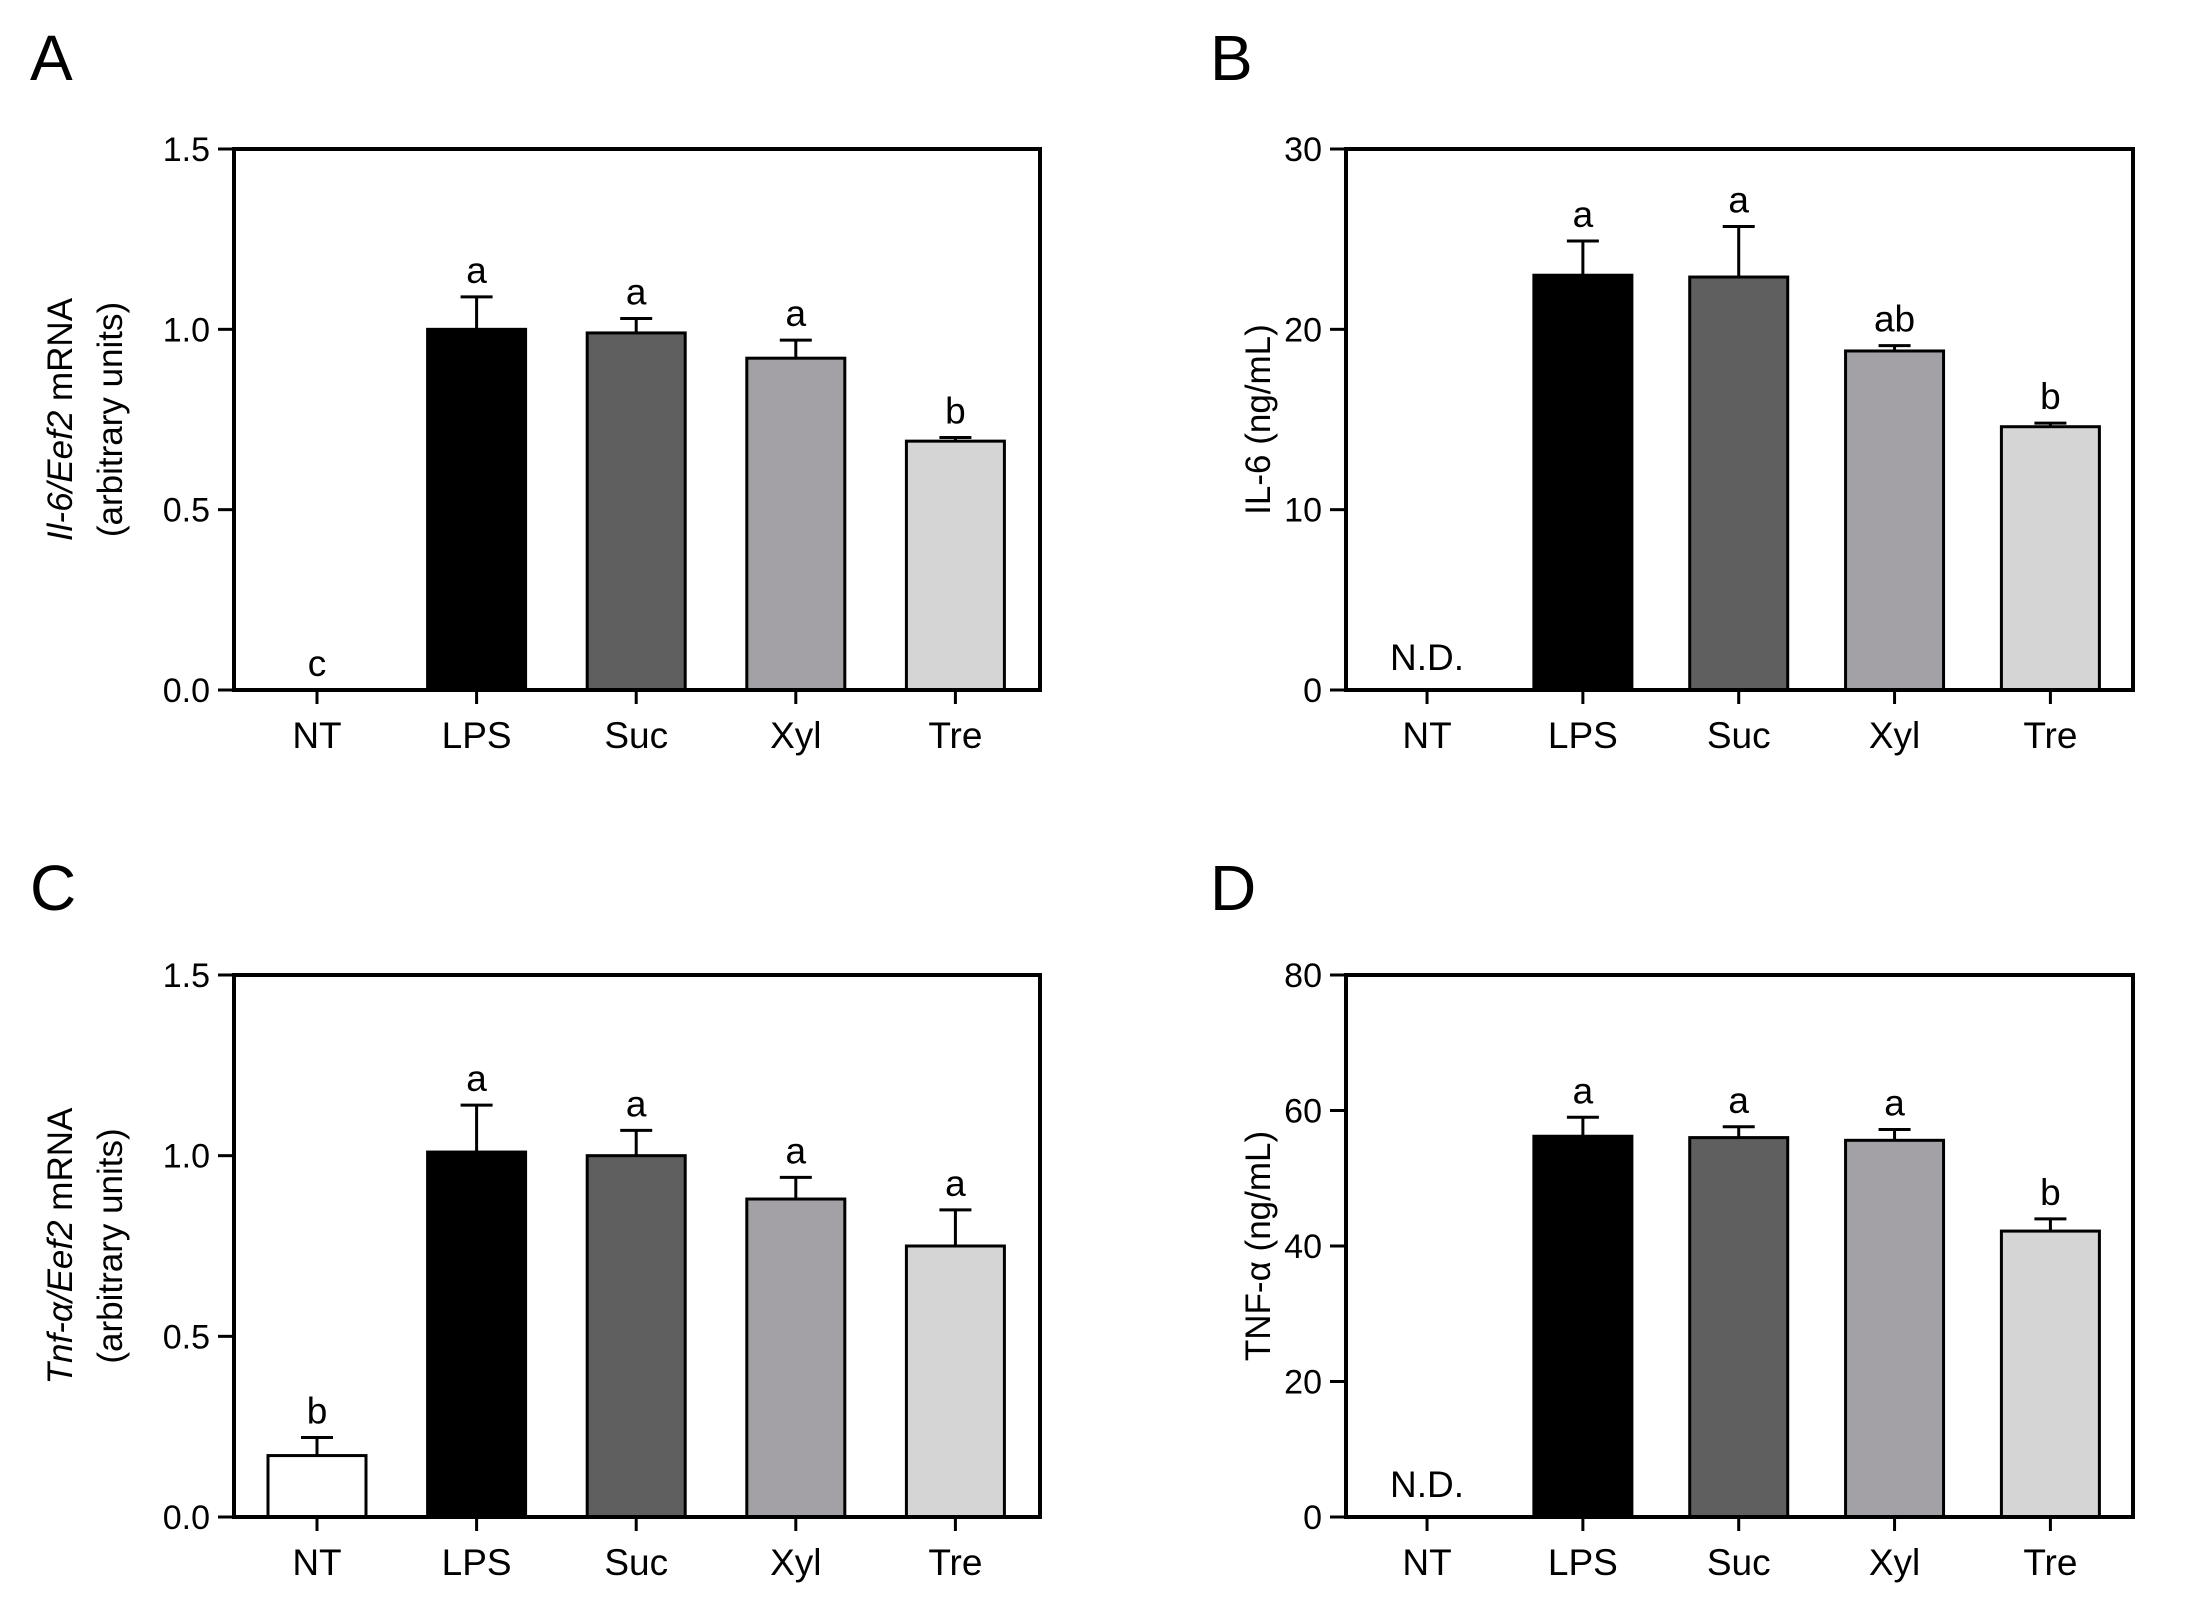  I want to click on panel-letter: D, so click(1233, 888).